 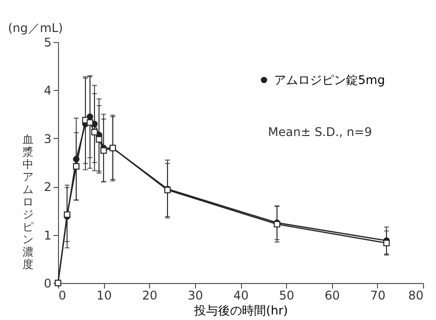 What do you see at coordinates (241, 295) in the screenshot?
I see `x-tick-label: 40` at bounding box center [241, 295].